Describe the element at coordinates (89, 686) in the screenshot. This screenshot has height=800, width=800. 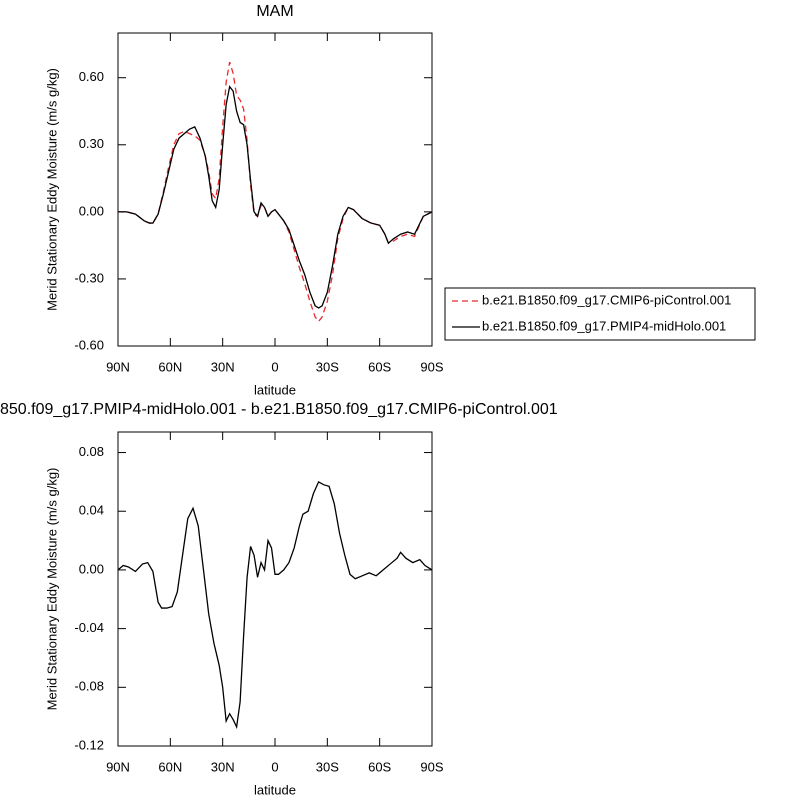
I see `y-tick-label: -0.08` at that location.